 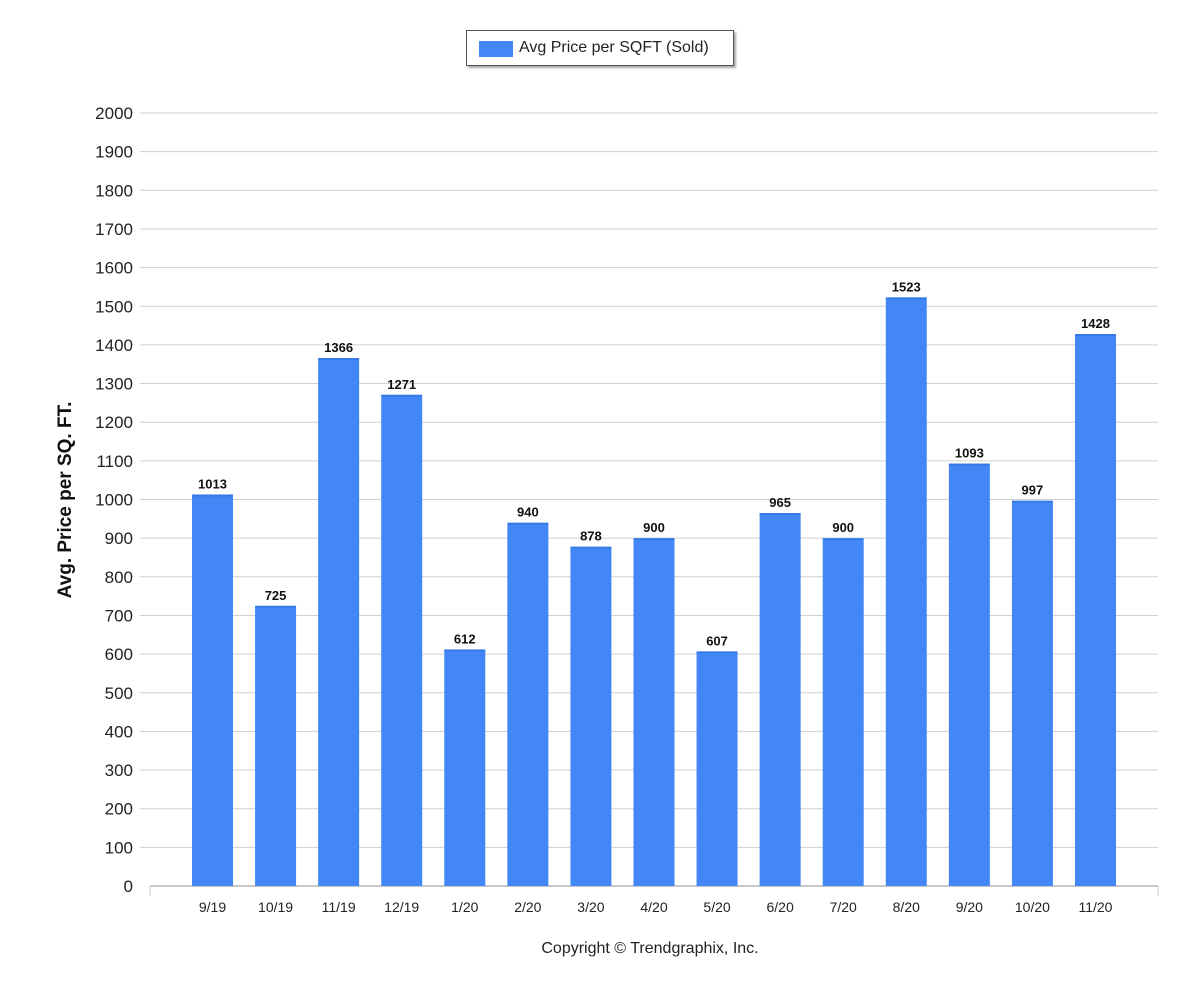 What do you see at coordinates (119, 693) in the screenshot?
I see `y-tick-label: 500` at bounding box center [119, 693].